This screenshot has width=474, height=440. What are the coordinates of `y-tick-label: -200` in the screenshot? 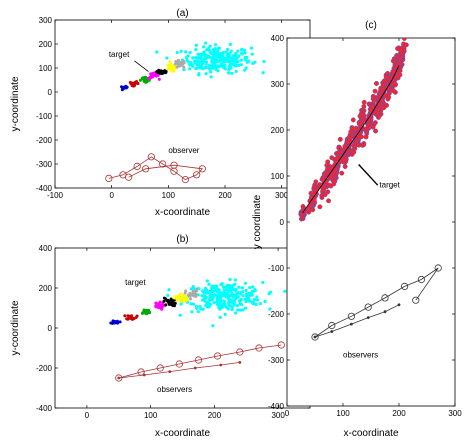 It's located at (276, 314).